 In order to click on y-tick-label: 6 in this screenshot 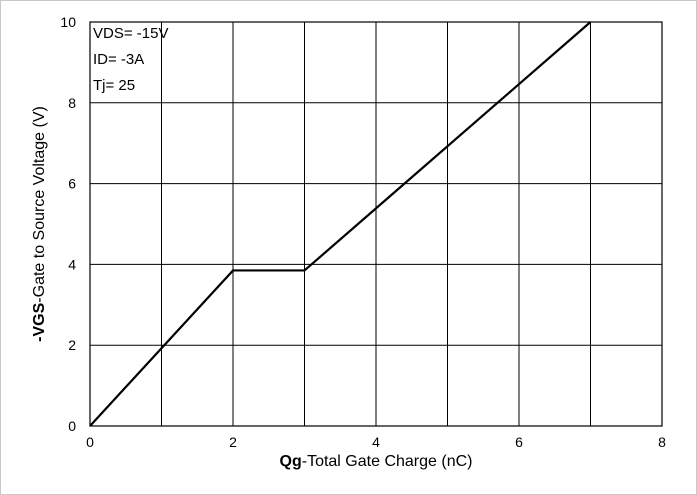, I will do `click(72, 184)`.